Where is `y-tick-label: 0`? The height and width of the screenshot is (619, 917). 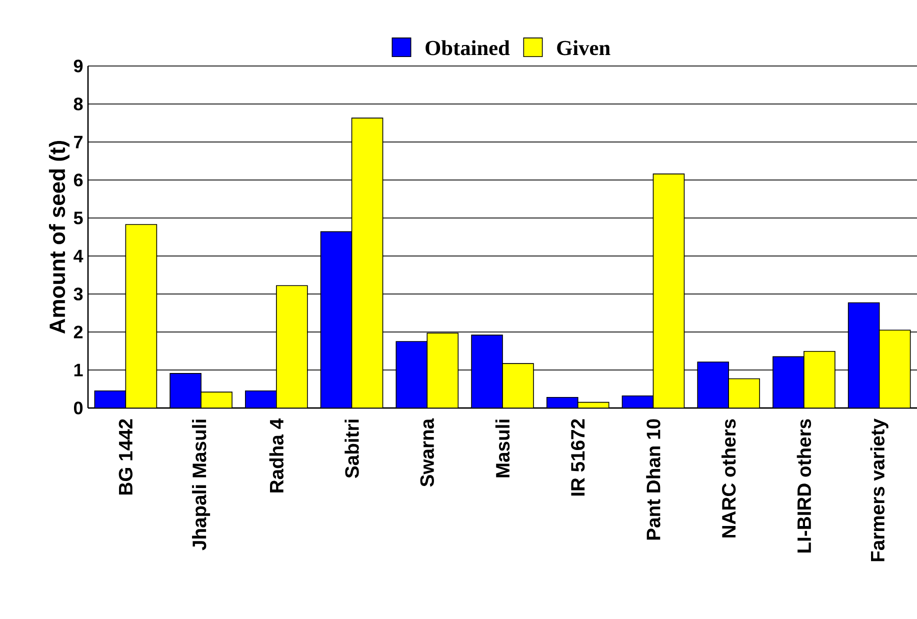 y-tick-label: 0 is located at coordinates (78, 408).